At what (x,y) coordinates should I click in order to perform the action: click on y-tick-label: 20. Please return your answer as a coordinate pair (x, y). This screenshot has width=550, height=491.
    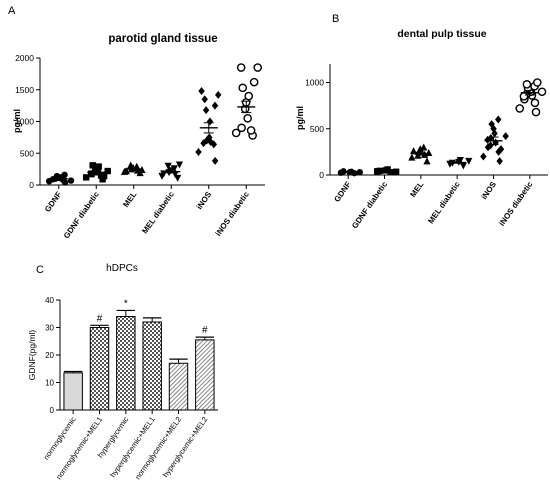
    Looking at the image, I should click on (49, 355).